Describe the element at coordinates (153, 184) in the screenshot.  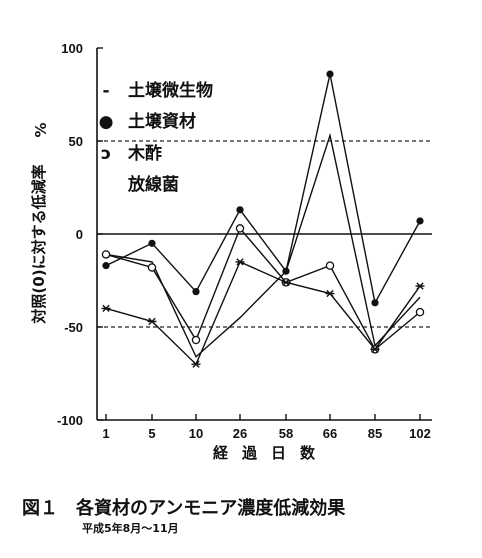
I see `legend-label: 放線菌` at that location.